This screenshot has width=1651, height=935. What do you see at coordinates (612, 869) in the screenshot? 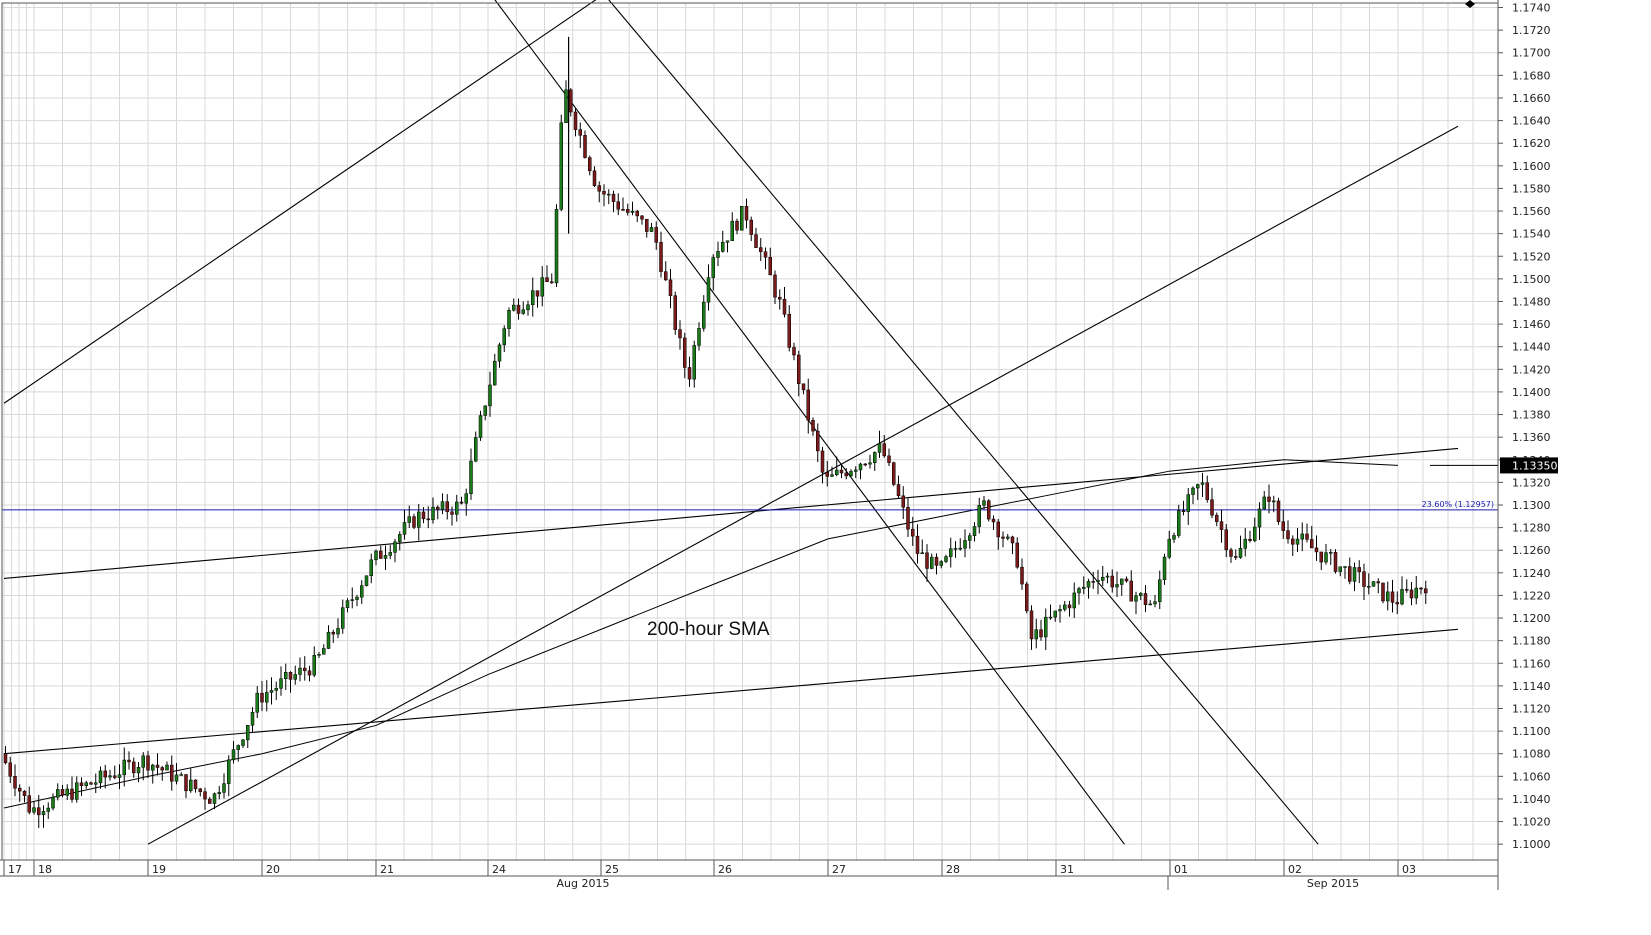
I see `x-tick-label: 25` at bounding box center [612, 869].